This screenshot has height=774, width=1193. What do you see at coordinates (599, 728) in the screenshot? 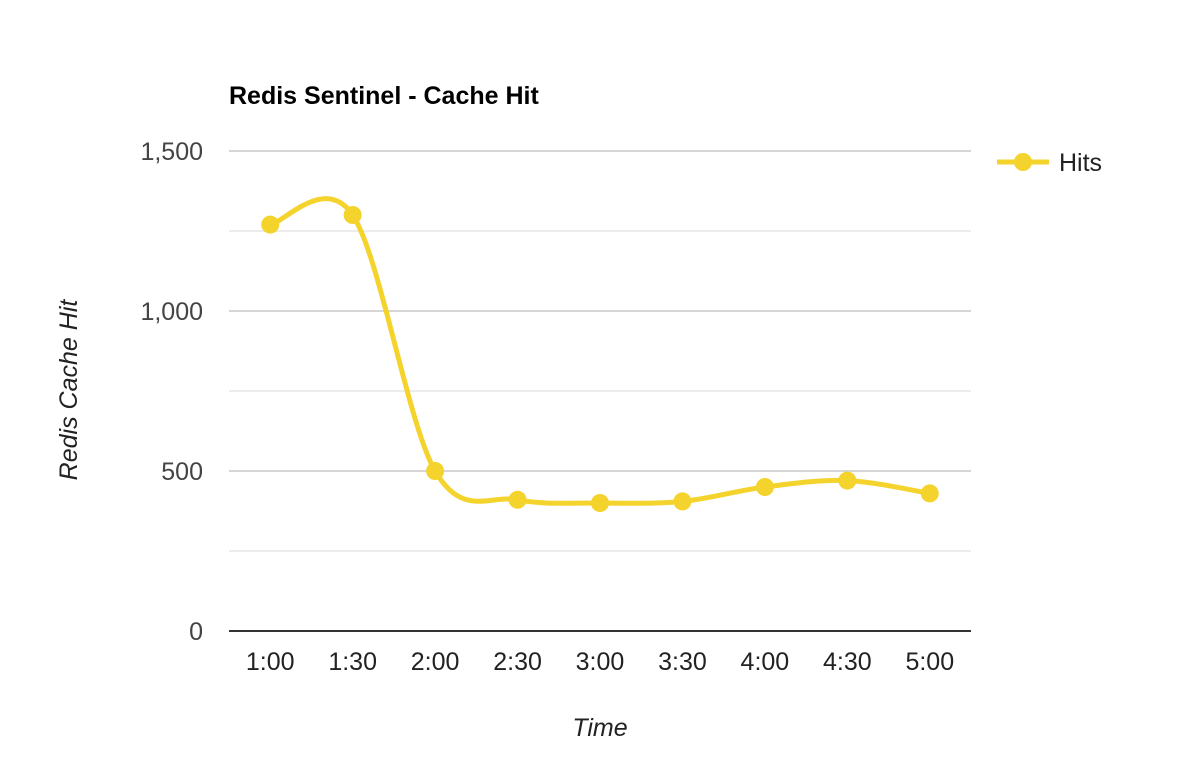
I see `x-axis-label: Time` at bounding box center [599, 728].